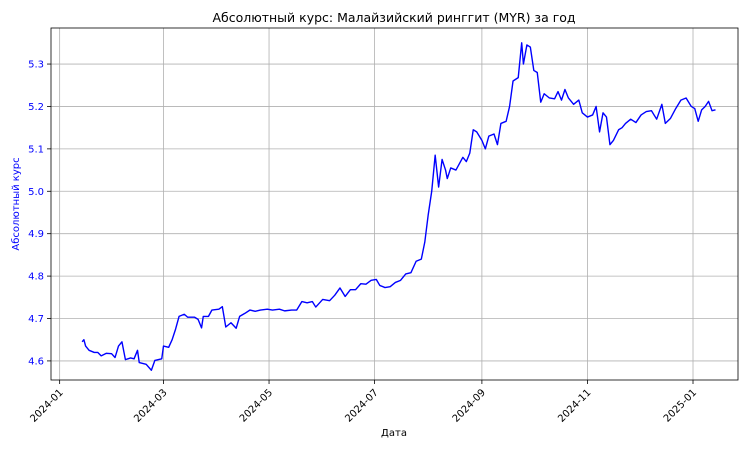 Image resolution: width=750 pixels, height=450 pixels. I want to click on y-tick-label: 5.2, so click(36, 107).